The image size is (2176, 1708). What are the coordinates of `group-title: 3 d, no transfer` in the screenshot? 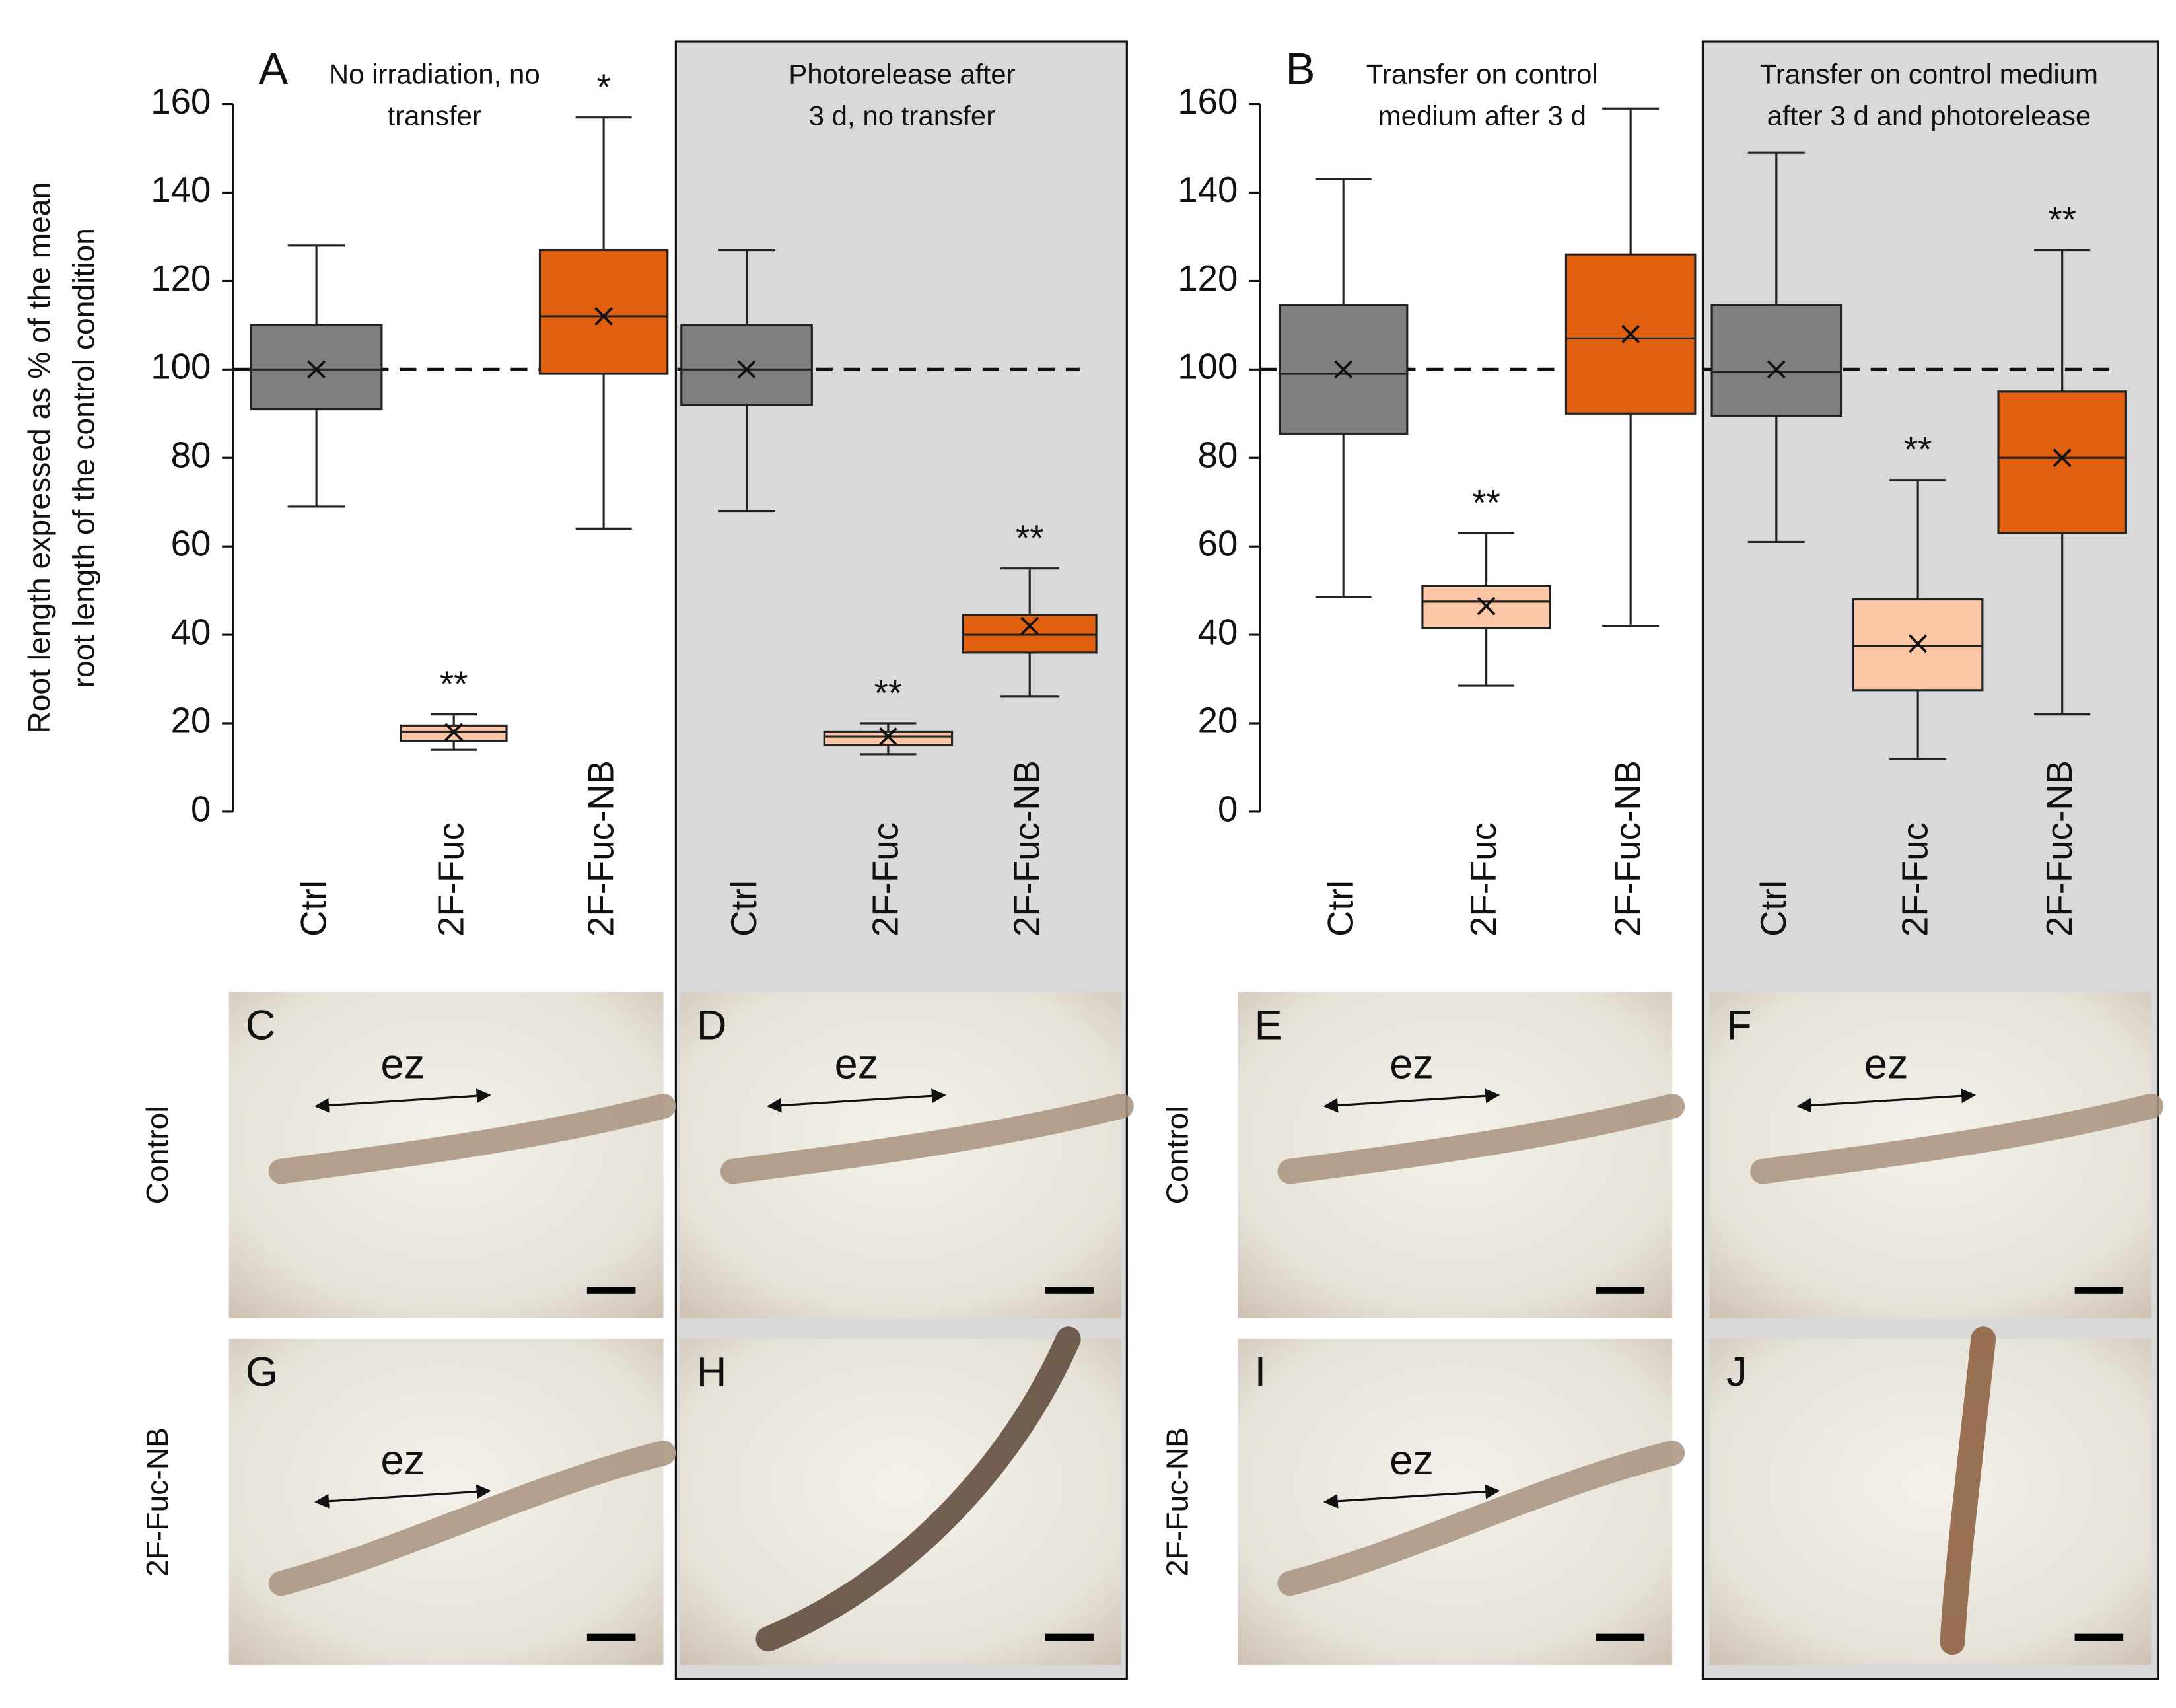 It's located at (902, 115).